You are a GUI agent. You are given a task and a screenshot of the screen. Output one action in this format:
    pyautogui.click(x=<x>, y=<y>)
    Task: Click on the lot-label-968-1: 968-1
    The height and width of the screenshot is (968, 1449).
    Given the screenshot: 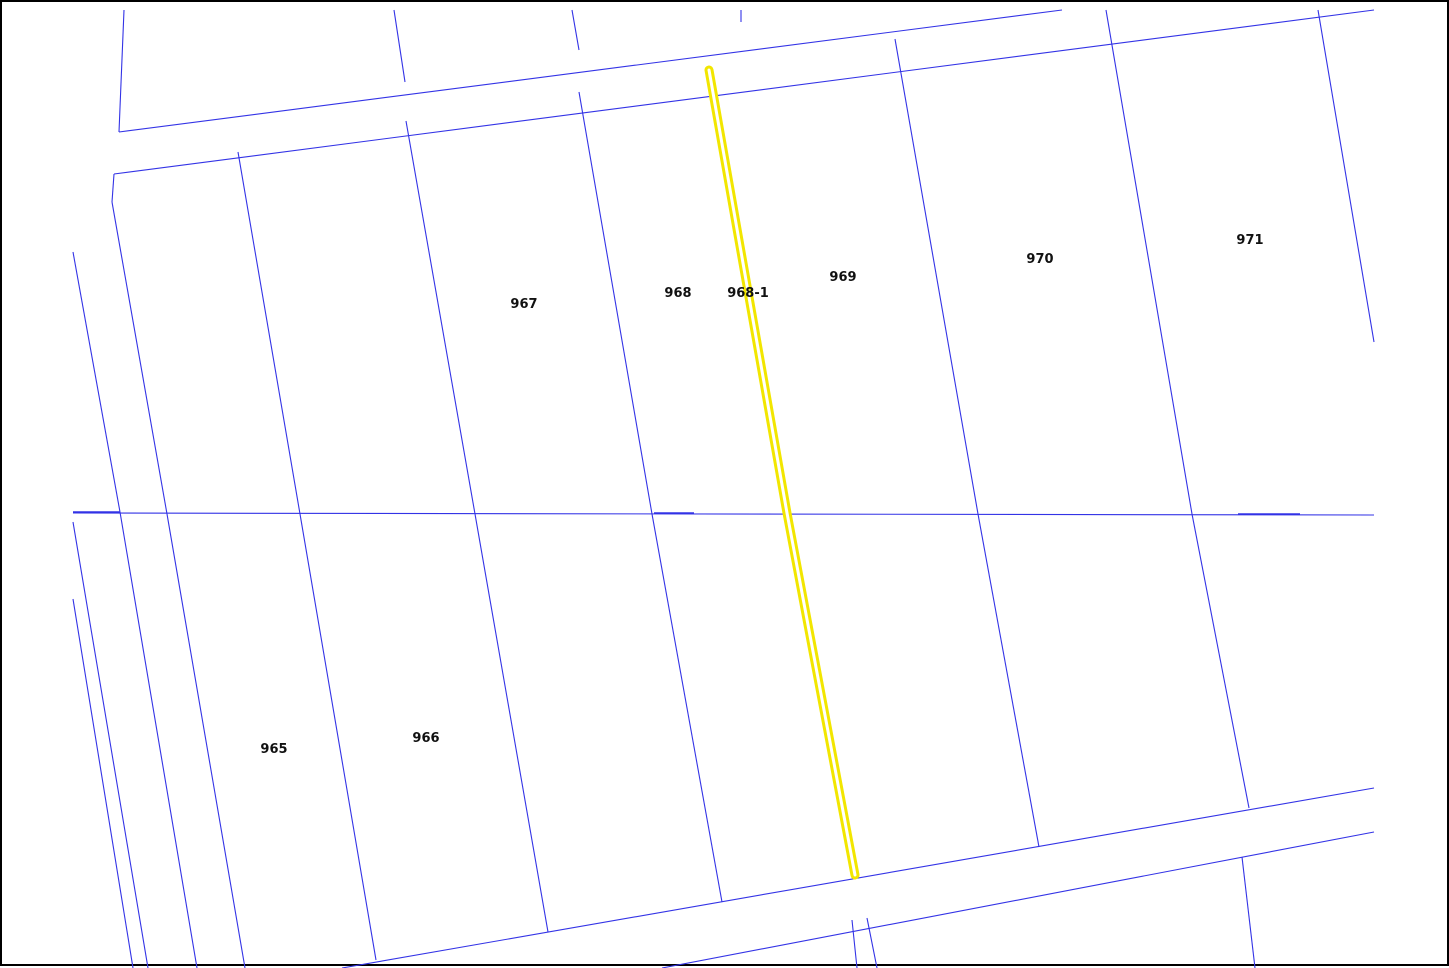 What is the action you would take?
    pyautogui.click(x=748, y=293)
    